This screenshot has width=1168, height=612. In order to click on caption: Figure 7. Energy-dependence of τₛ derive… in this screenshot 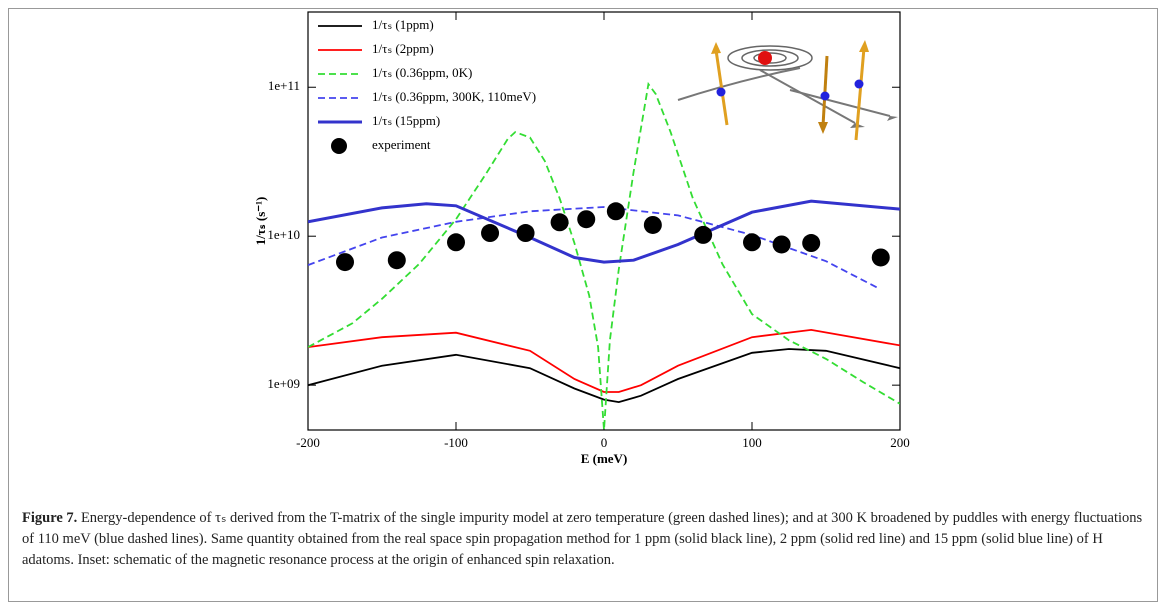, I will do `click(584, 539)`.